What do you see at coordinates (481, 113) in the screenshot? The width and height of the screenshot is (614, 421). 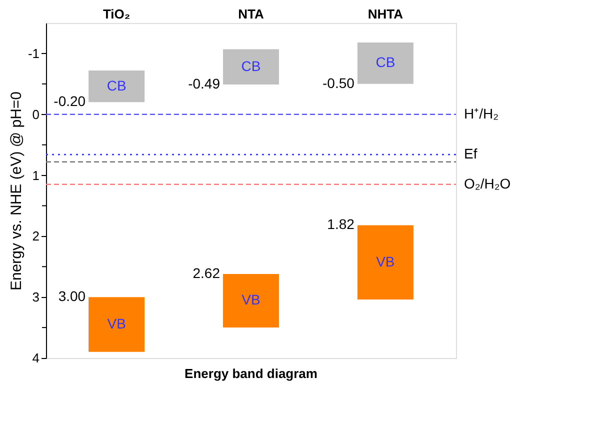 I see `ref-line-label: H⁺/H₂` at bounding box center [481, 113].